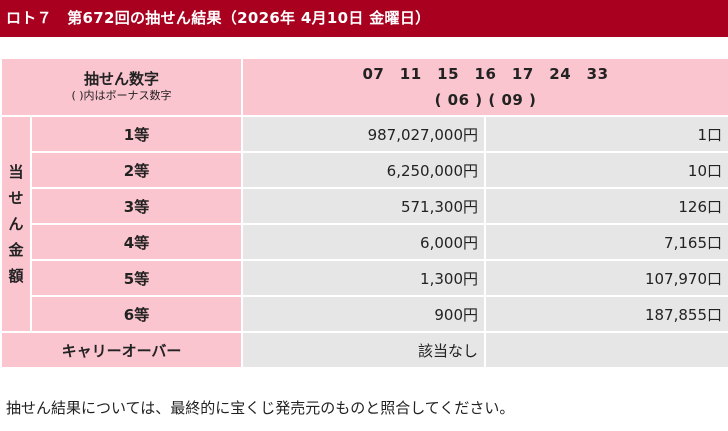 This screenshot has height=431, width=728. Describe the element at coordinates (363, 134) in the screenshot. I see `prize-amount: 987,027,000円` at that location.